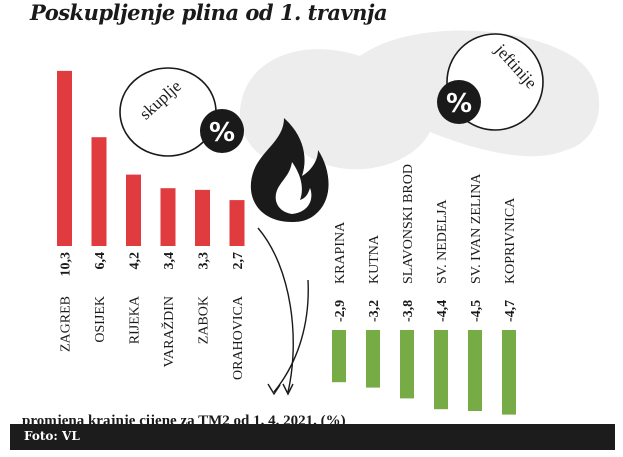 This screenshot has height=457, width=623. I want to click on city-label-increase-0: ZAGREB, so click(66, 324).